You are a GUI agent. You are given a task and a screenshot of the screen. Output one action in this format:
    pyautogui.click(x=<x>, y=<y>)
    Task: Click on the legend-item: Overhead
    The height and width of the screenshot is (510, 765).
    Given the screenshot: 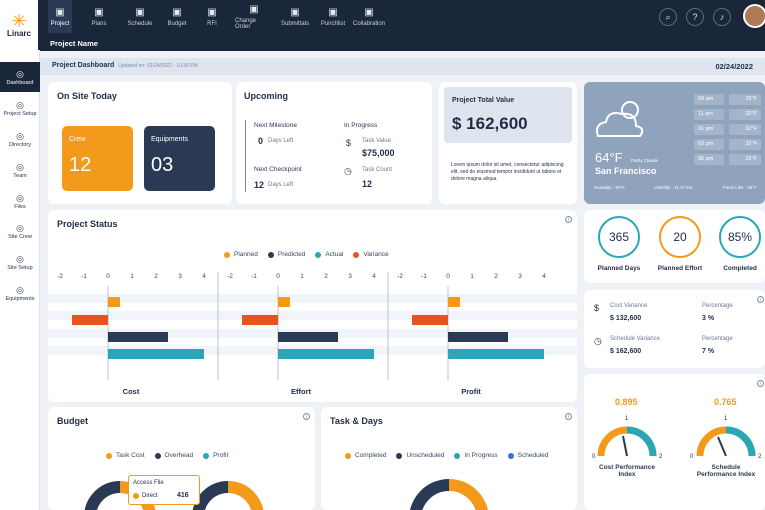 What is the action you would take?
    pyautogui.click(x=173, y=455)
    